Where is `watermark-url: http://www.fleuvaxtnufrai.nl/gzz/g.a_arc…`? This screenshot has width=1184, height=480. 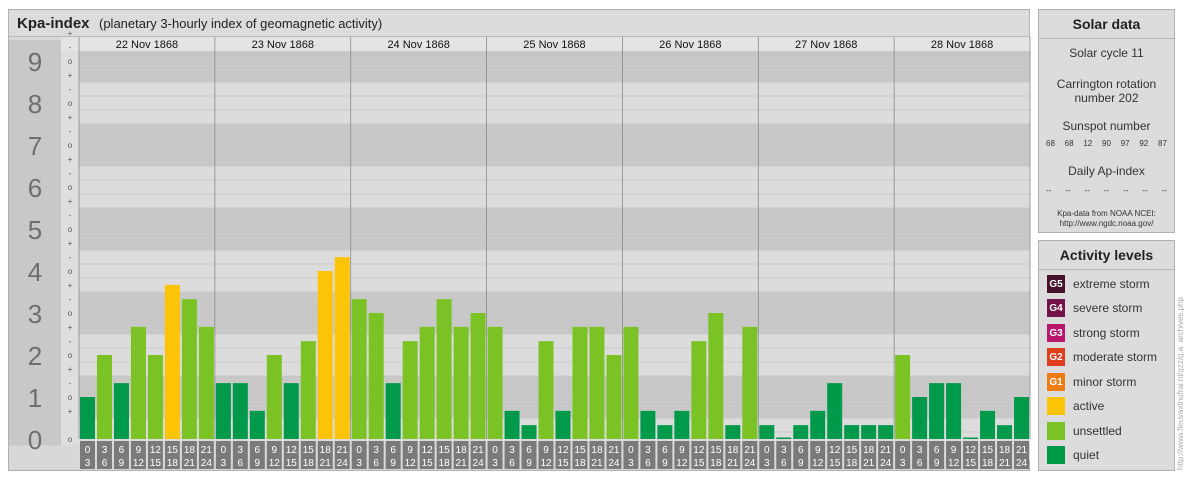 watermark-url: http://www.fleuvaxtnufrai.nl/gzz/g.a_arc… is located at coordinates (1180, 383).